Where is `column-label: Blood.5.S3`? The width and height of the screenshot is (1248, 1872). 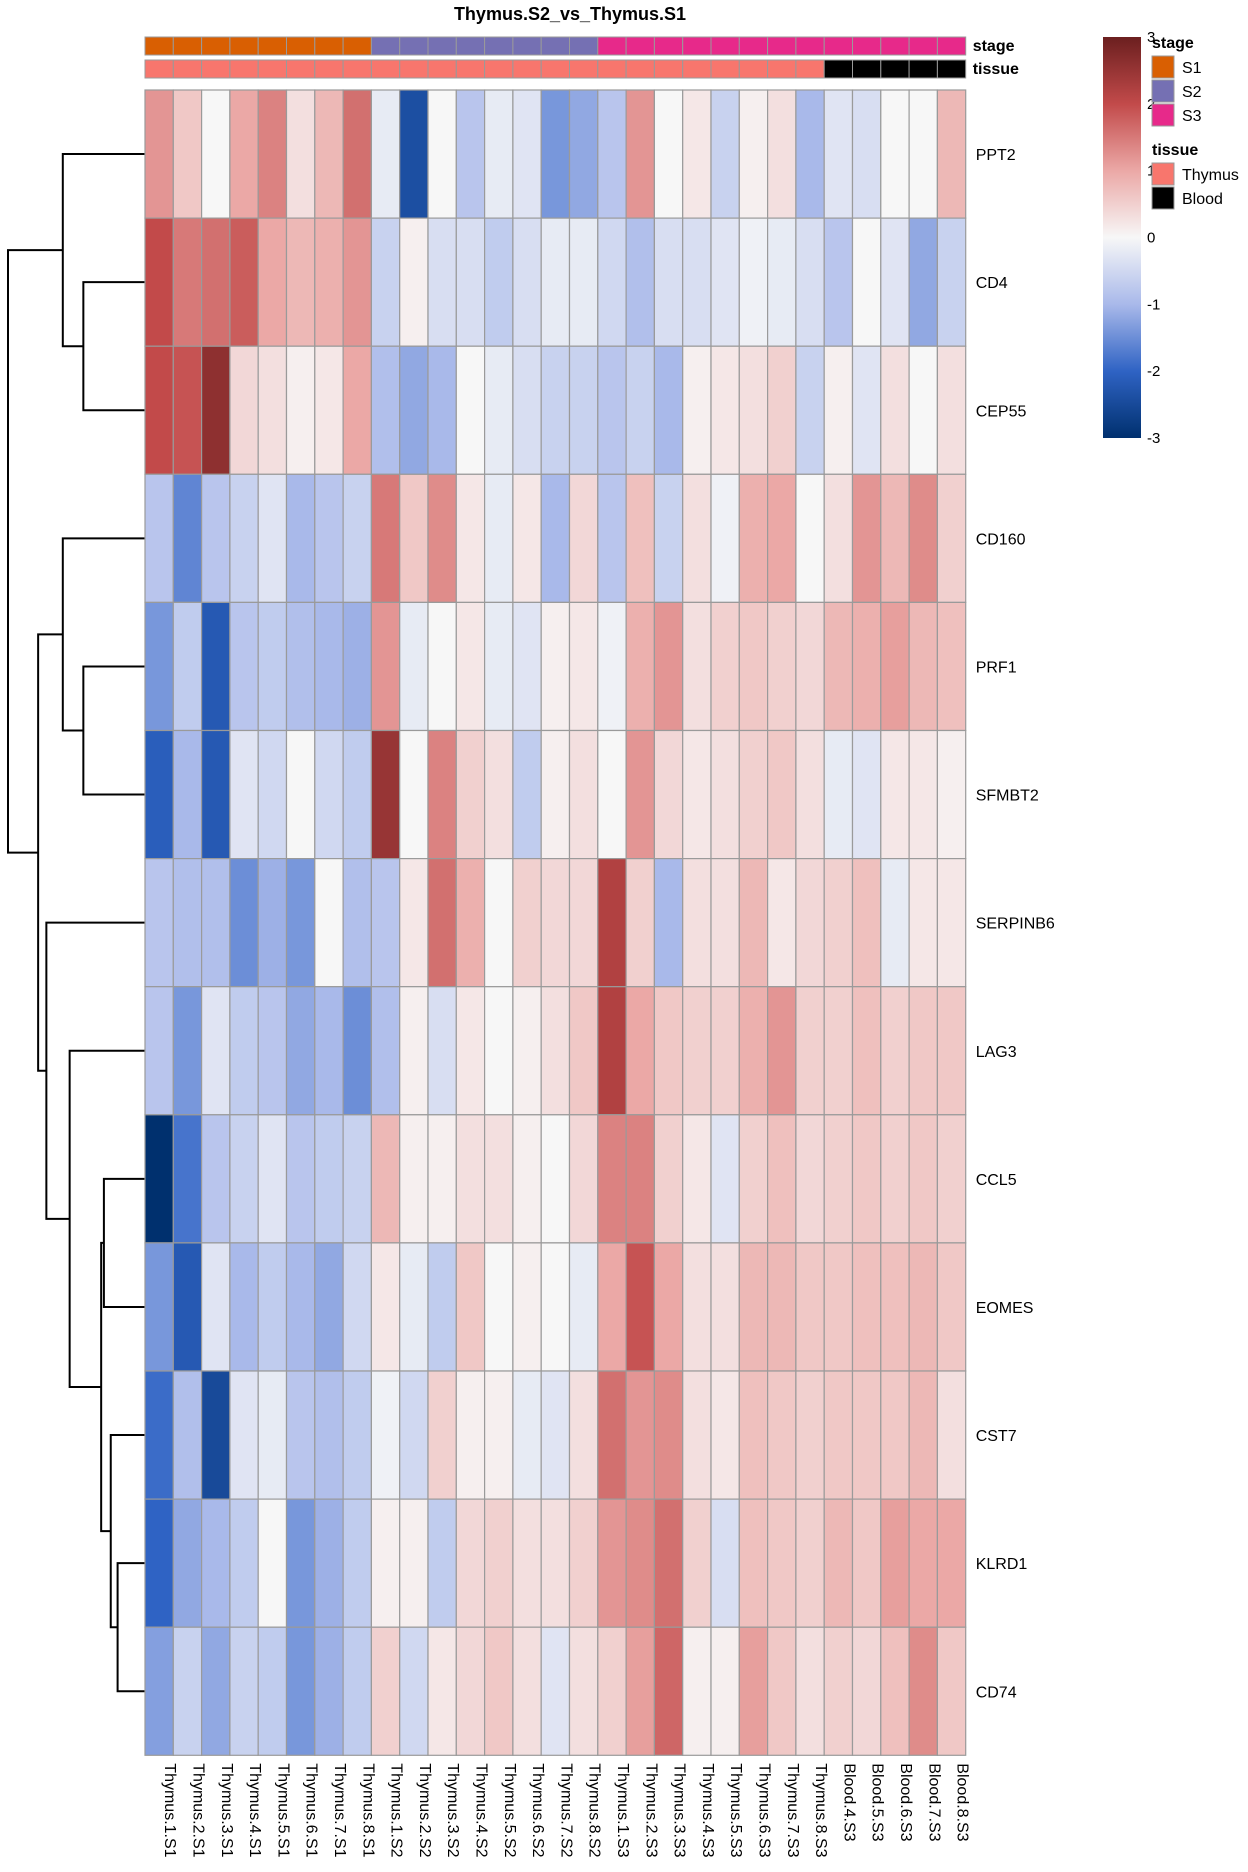
column-label: Blood.5.S3 is located at coordinates (877, 1802).